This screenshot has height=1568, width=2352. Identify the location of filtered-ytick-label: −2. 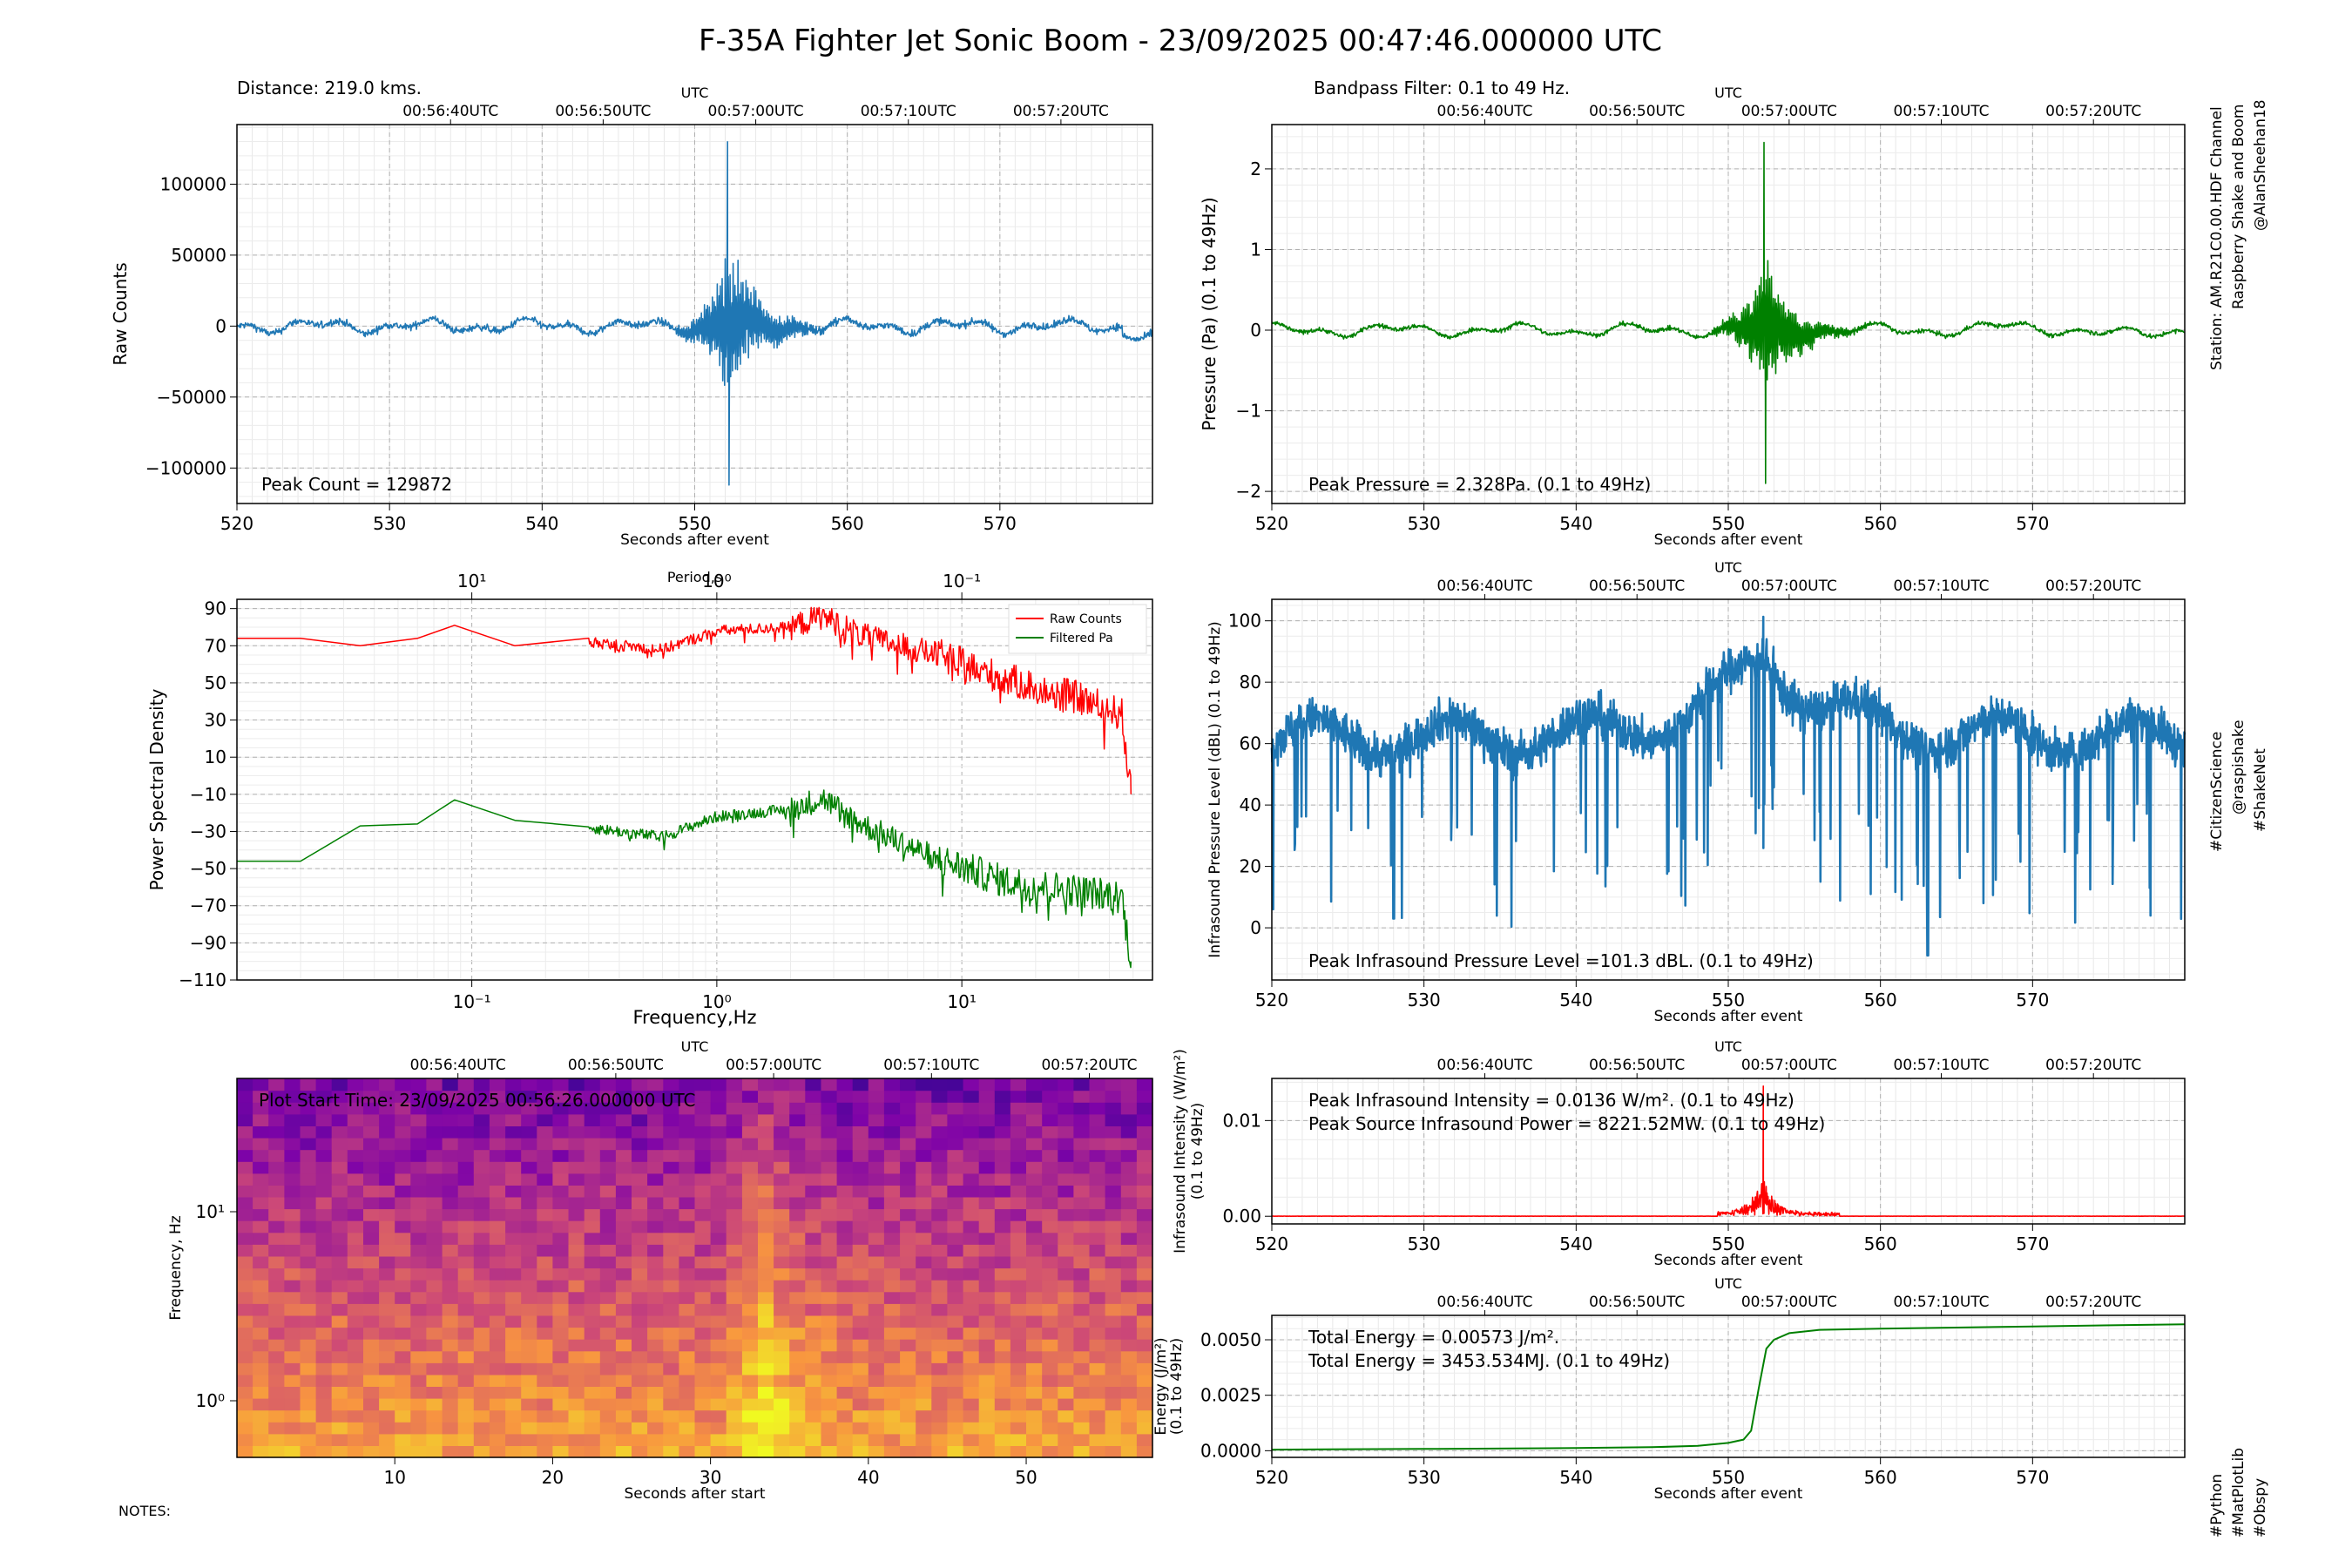
(1248, 491).